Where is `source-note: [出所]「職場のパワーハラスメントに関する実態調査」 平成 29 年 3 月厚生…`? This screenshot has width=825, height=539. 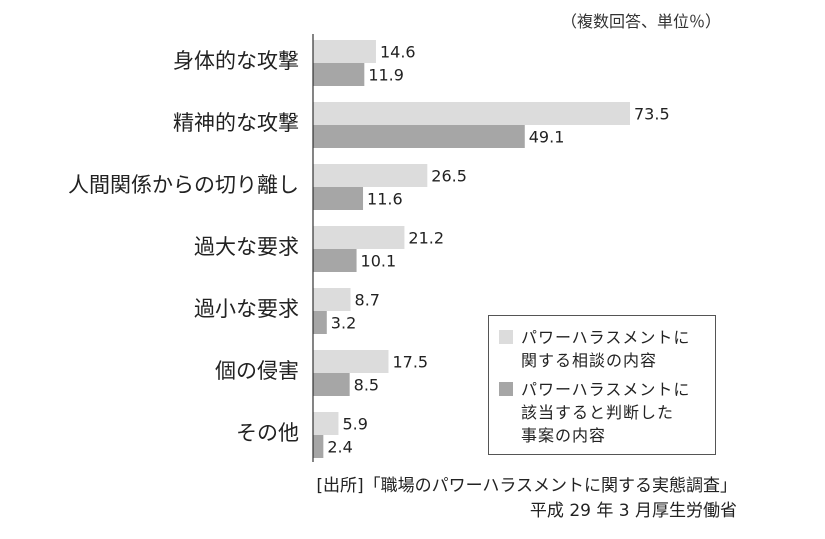
source-note: [出所]「職場のパワーハラスメントに関する実態調査」 平成 29 年 3 月厚生… is located at coordinates (526, 499).